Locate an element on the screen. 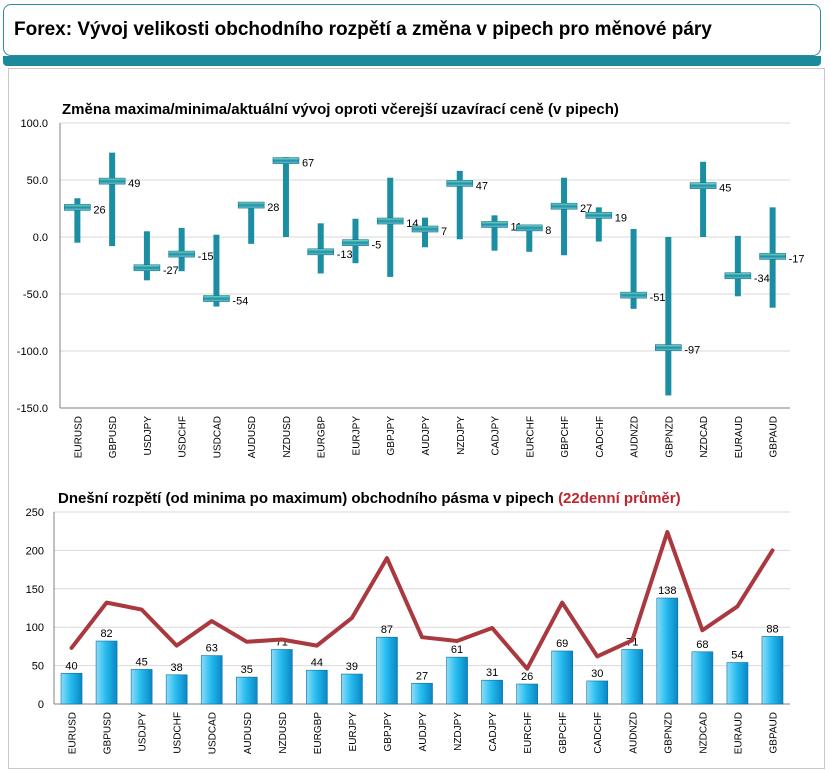 The height and width of the screenshot is (771, 831). bar-y-tick-label: 100 is located at coordinates (35, 628).